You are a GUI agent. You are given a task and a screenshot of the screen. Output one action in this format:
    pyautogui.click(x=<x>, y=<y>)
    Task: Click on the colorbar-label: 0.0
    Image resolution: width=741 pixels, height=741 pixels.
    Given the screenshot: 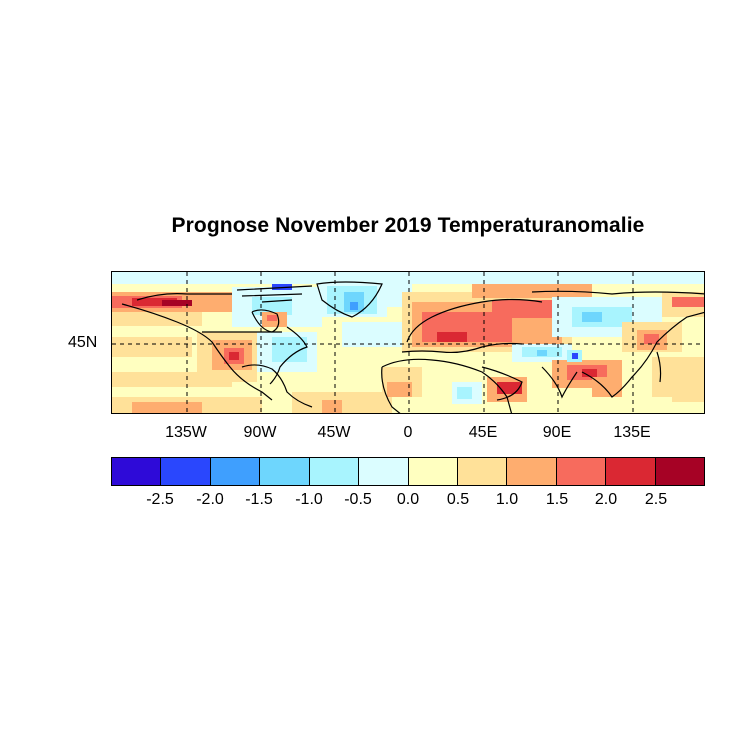 What is the action you would take?
    pyautogui.click(x=408, y=499)
    